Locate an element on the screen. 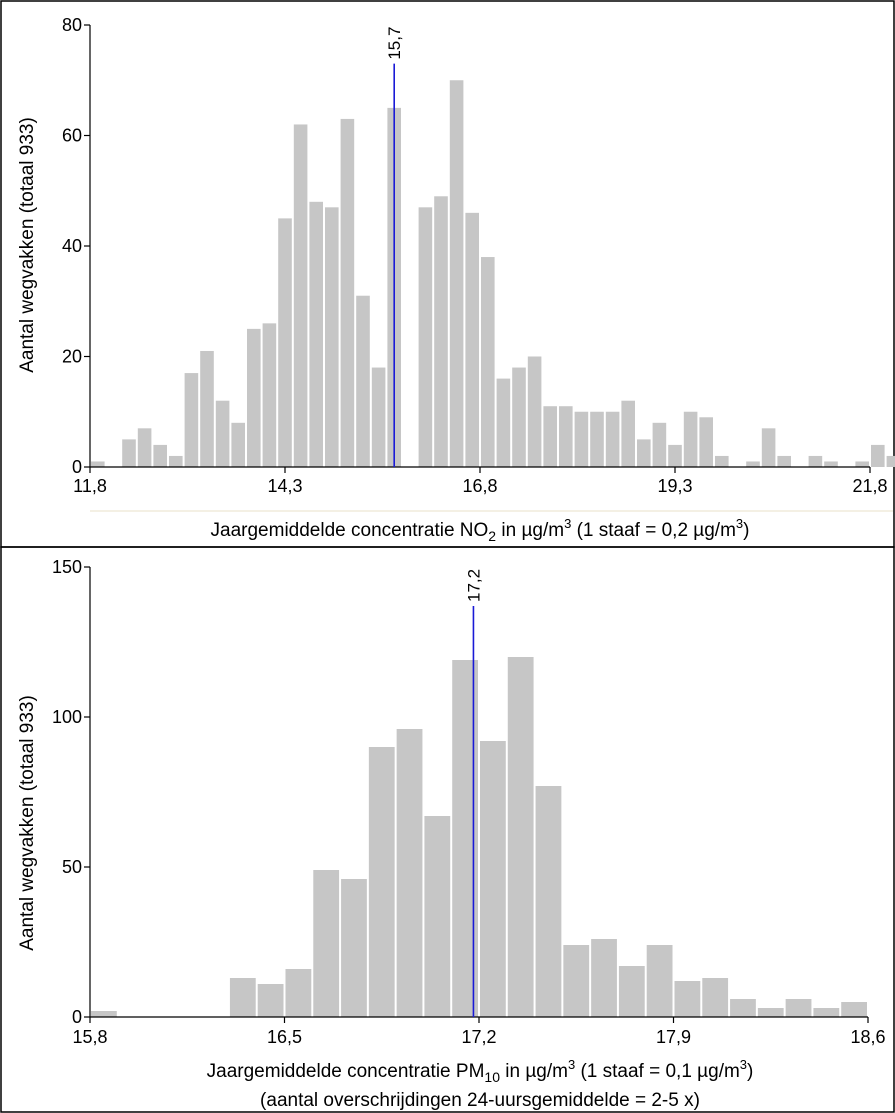  chart1-x-tick-label: 19,3 is located at coordinates (674, 486).